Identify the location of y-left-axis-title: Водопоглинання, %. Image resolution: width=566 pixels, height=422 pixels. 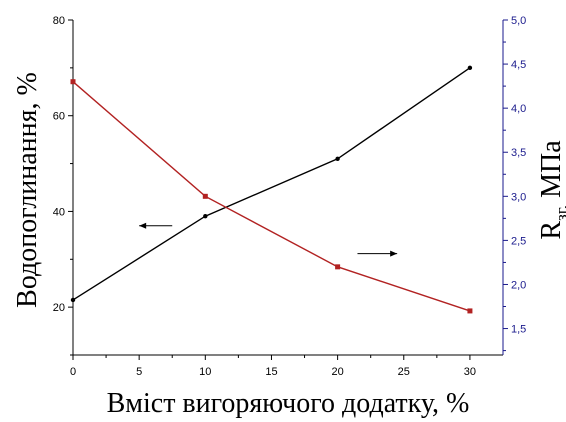
(27, 190).